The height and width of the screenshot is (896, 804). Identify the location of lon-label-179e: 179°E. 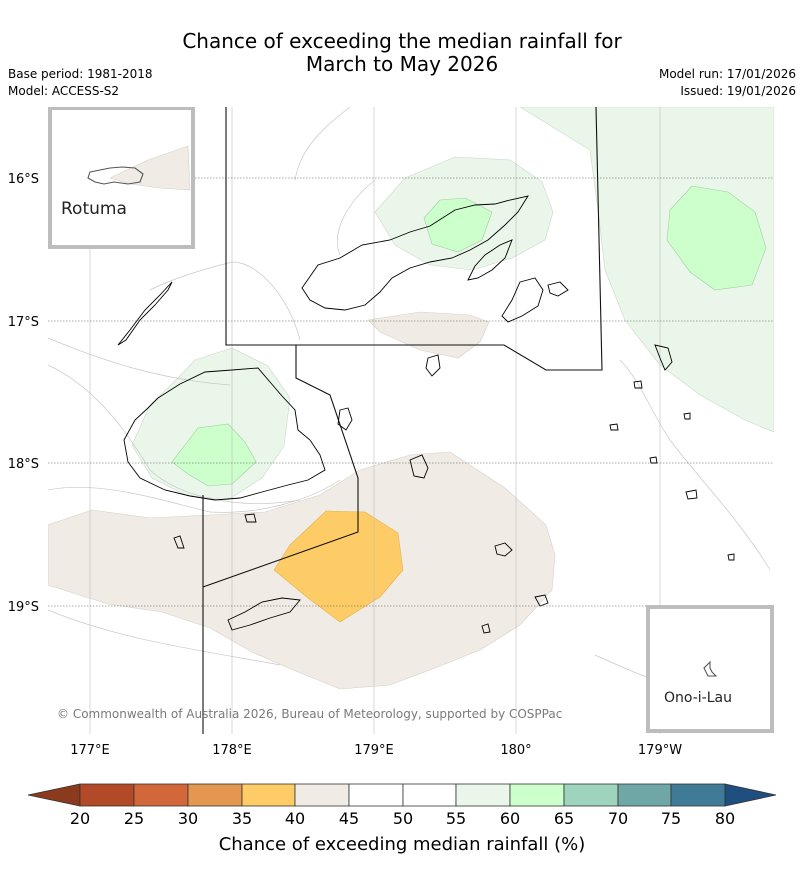
(374, 750).